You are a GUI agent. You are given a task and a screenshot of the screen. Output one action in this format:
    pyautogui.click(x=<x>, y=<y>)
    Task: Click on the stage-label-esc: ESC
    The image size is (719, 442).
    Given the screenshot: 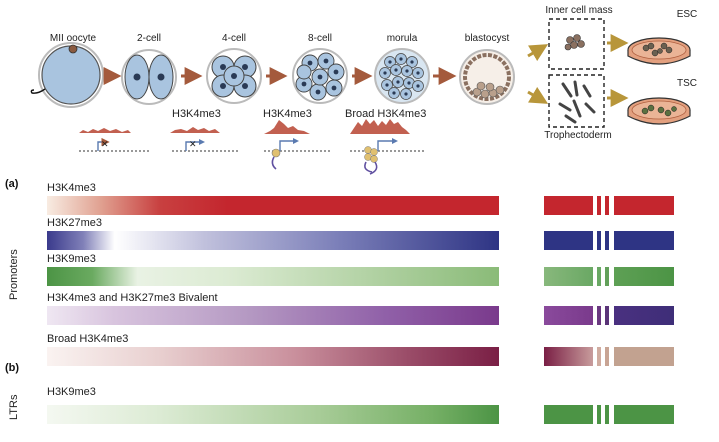 What is the action you would take?
    pyautogui.click(x=687, y=14)
    